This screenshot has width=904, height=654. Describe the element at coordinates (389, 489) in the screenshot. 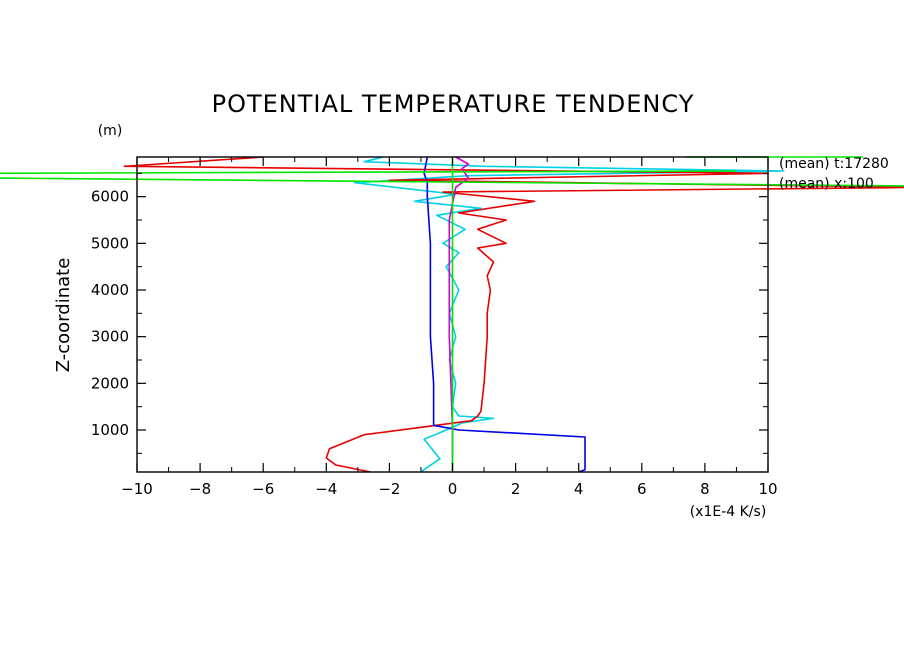

I see `x-tick-label: −2` at that location.